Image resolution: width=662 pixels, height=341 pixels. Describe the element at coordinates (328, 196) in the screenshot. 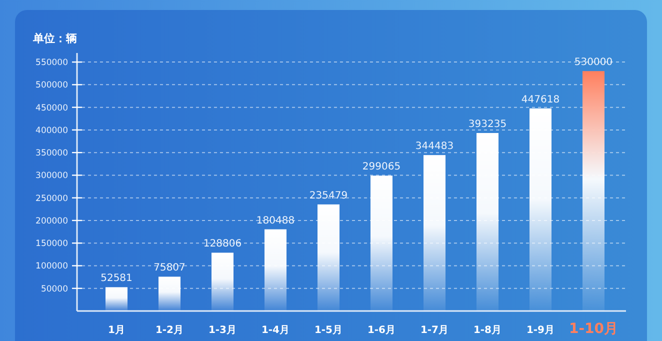

I see `data-label: 235479` at that location.